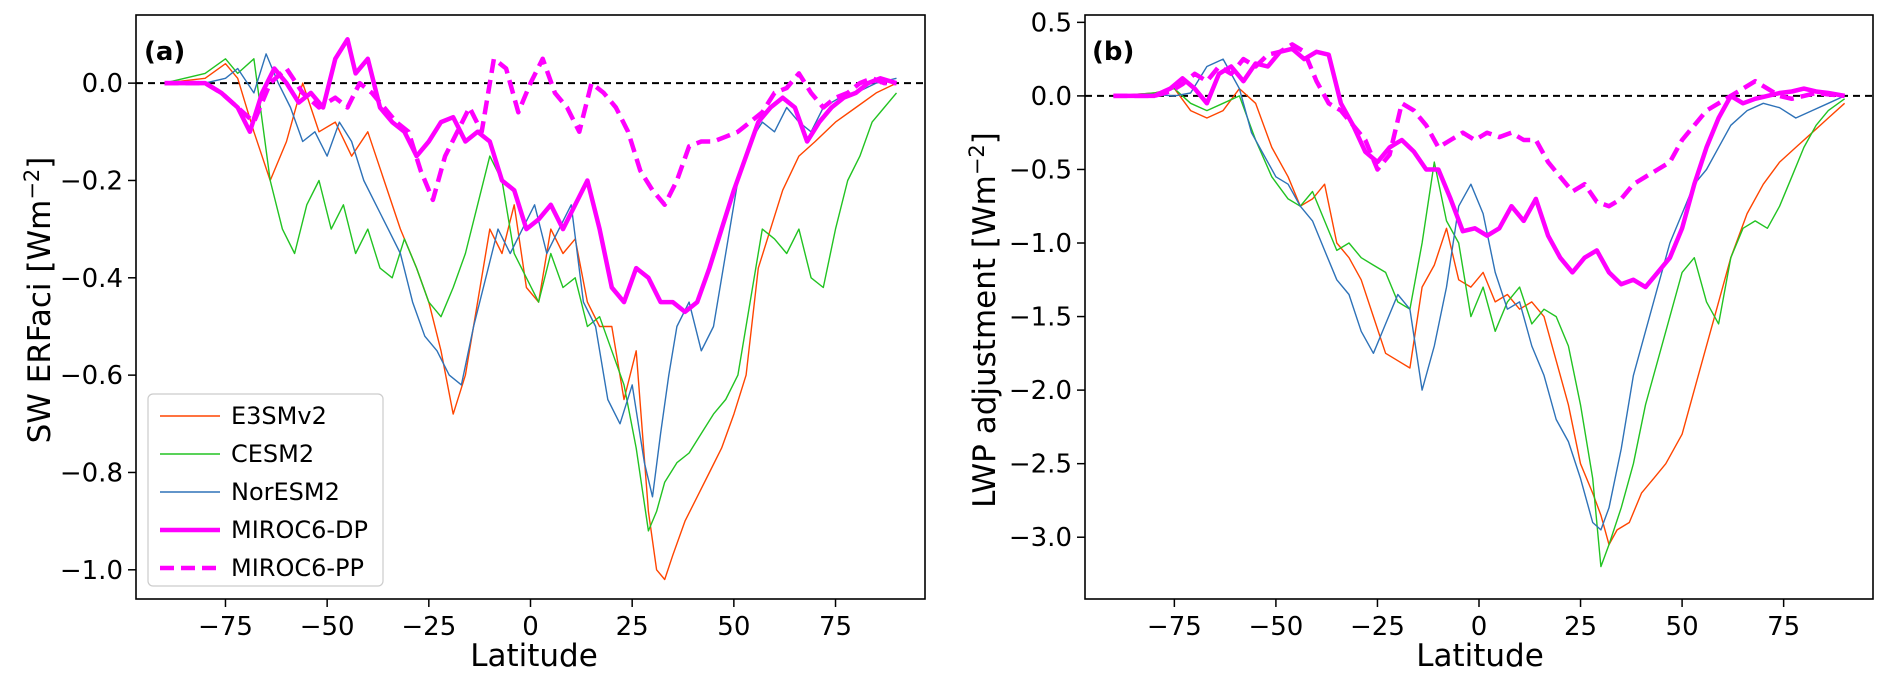 The image size is (1892, 686). Describe the element at coordinates (632, 627) in the screenshot. I see `panel-a-x-tick-label: 25` at that location.